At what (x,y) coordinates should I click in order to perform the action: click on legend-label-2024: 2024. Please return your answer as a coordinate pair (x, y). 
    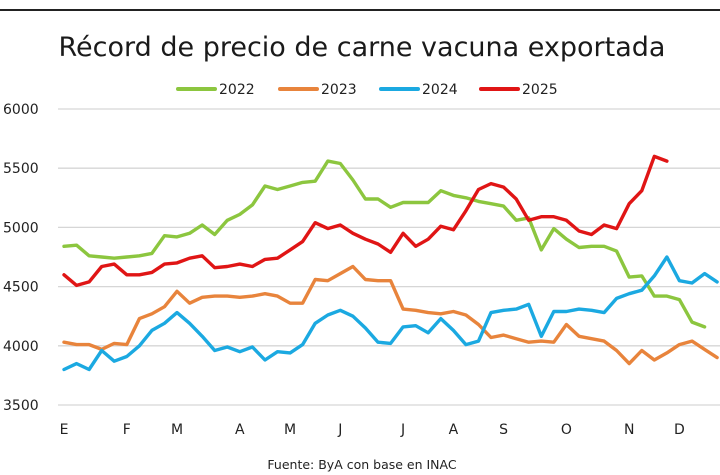
    Looking at the image, I should click on (440, 90).